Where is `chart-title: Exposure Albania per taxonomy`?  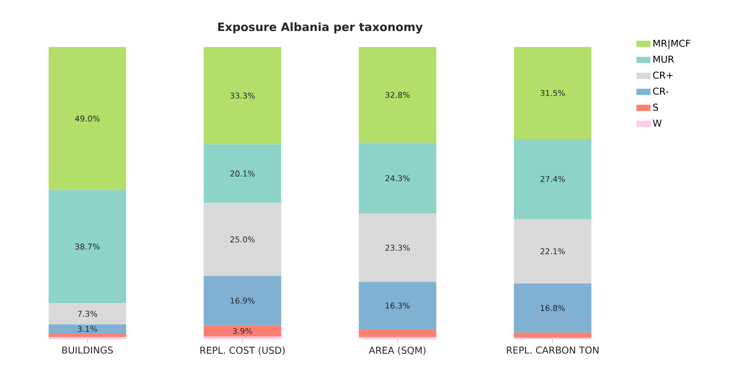
chart-title: Exposure Albania per taxonomy is located at coordinates (320, 28).